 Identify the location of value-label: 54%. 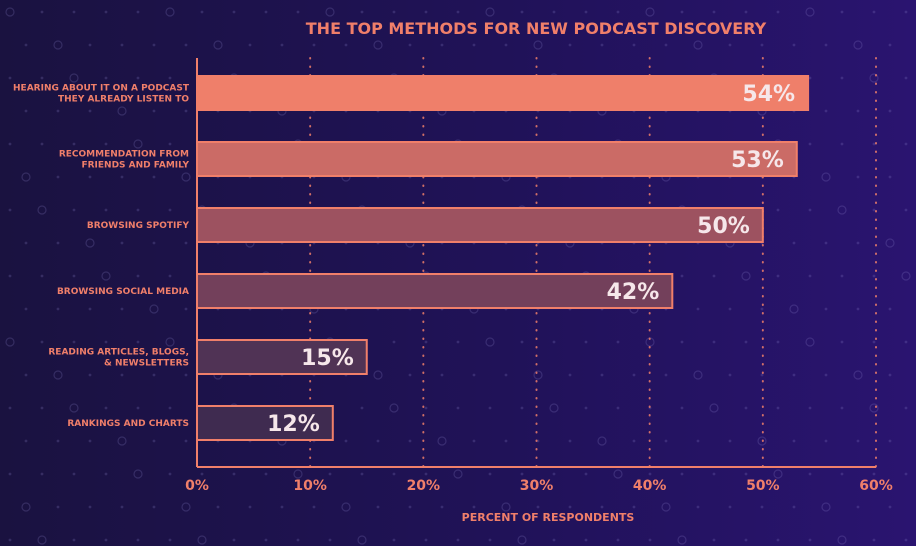
(768, 94).